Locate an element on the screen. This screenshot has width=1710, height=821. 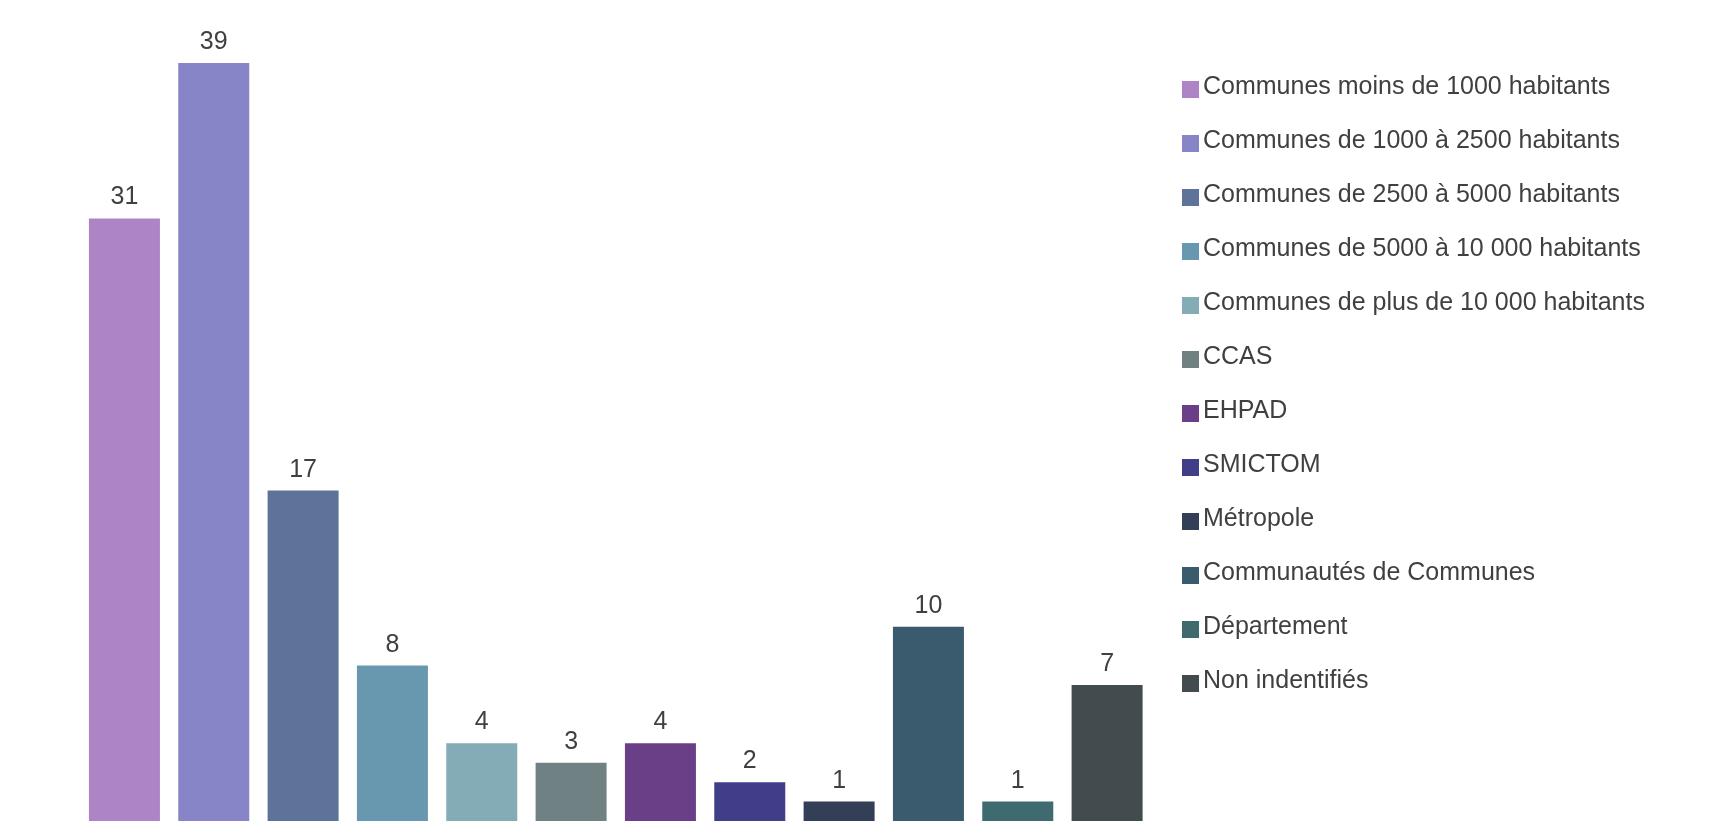
legend-label: Communes moins de 1000 habitants is located at coordinates (1407, 85).